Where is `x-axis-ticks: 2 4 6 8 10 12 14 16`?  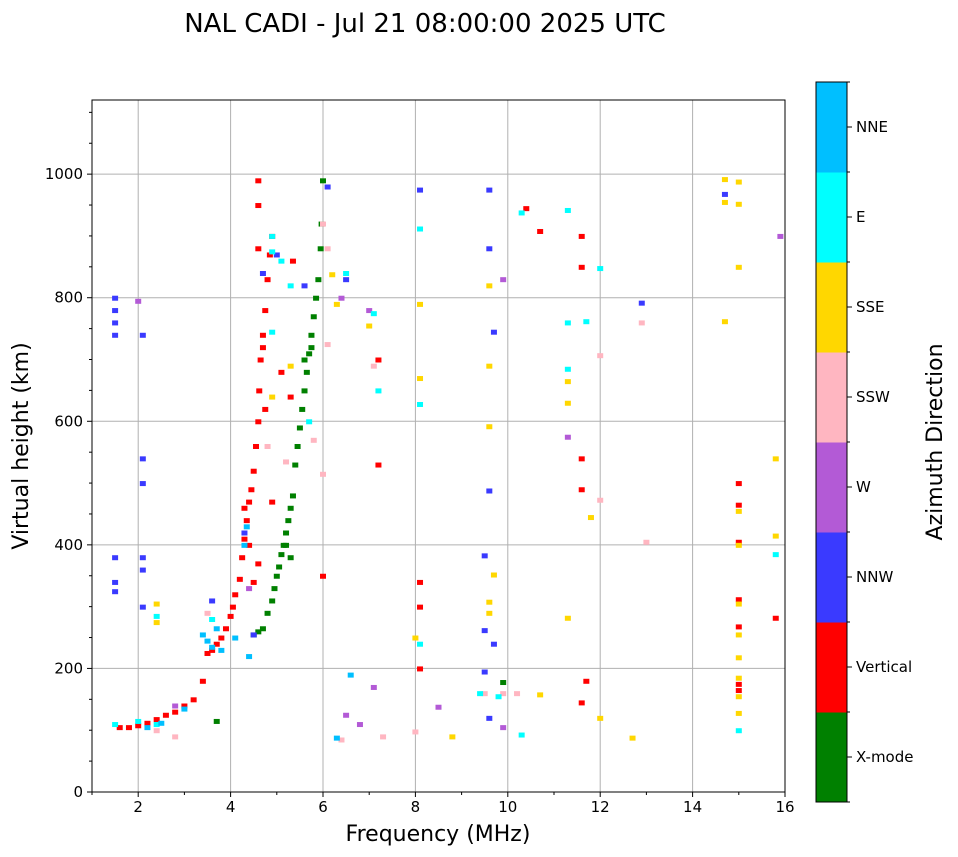 x-axis-ticks: 2 4 6 8 10 12 14 16 is located at coordinates (443, 804).